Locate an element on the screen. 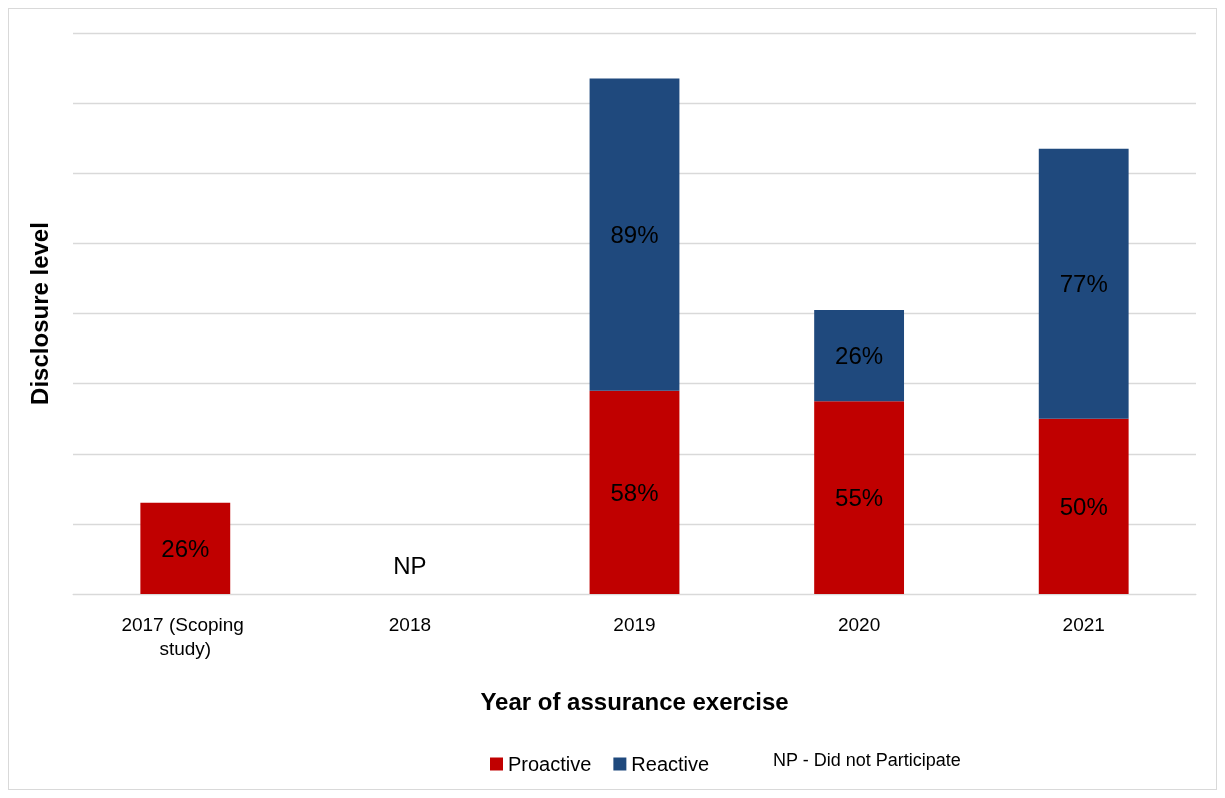 The image size is (1225, 798). data-label: 55% is located at coordinates (859, 498).